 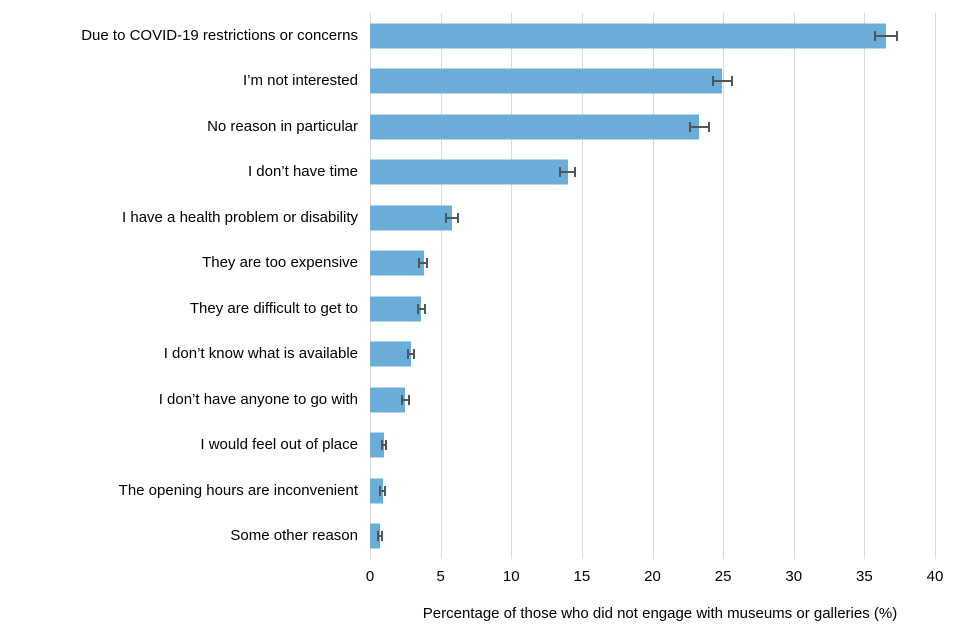 I want to click on bar-row: I have a health problem or disability, so click(x=467, y=218).